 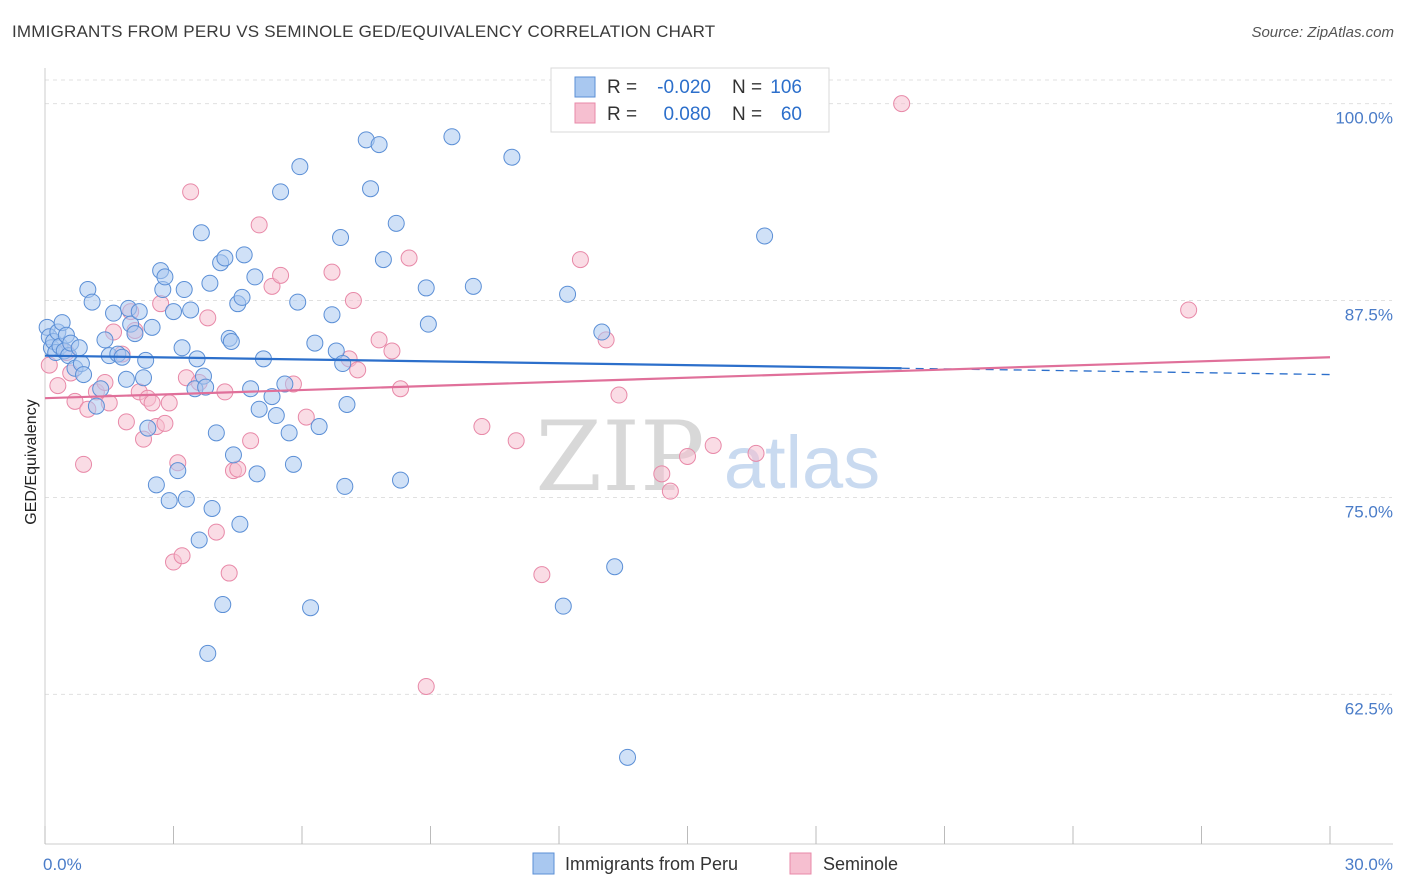 What do you see at coordinates (622, 87) in the screenshot?
I see `legend-r-label-peru: R =` at bounding box center [622, 87].